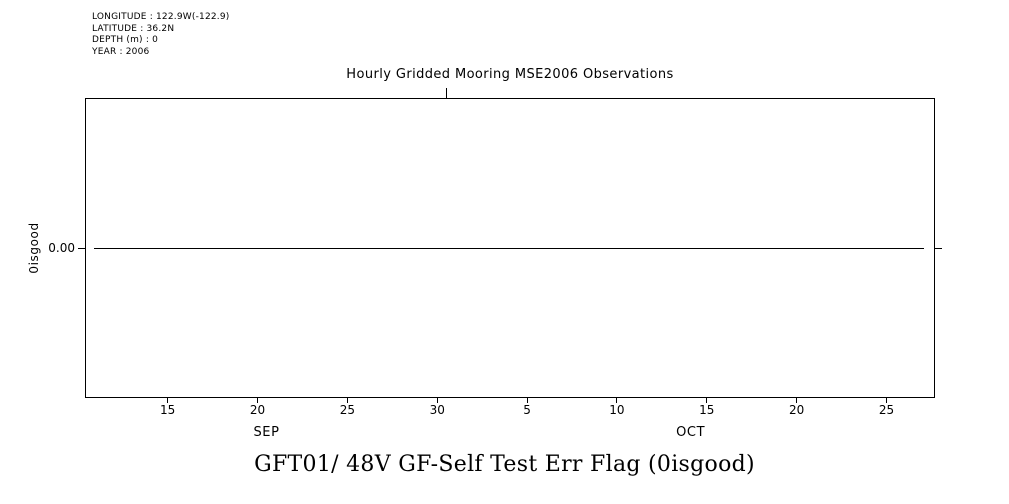 This screenshot has height=504, width=1009. I want to click on metadata-line-longitude: LONGITUDE : 122.9W(-122.9), so click(161, 17).